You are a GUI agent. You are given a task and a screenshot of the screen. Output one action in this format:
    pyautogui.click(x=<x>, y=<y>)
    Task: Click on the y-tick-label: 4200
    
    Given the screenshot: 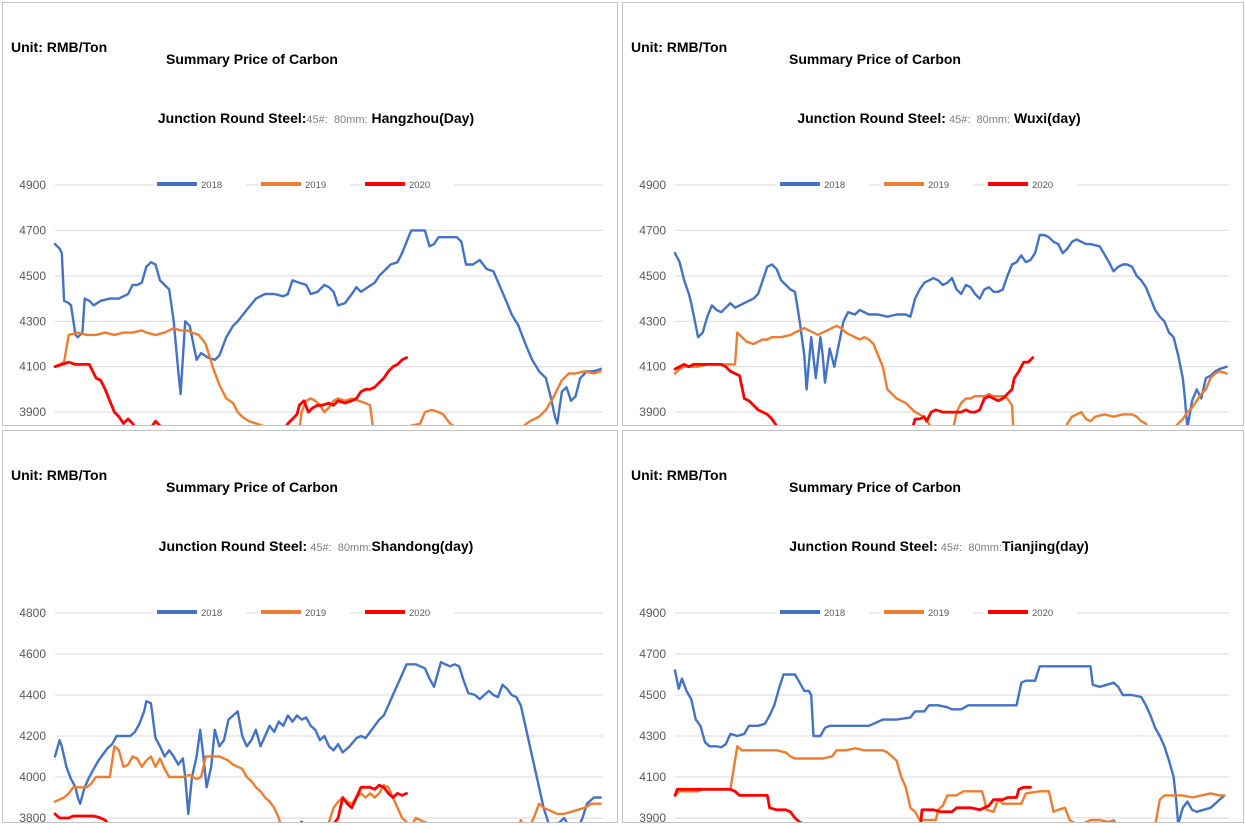 What is the action you would take?
    pyautogui.click(x=32, y=736)
    